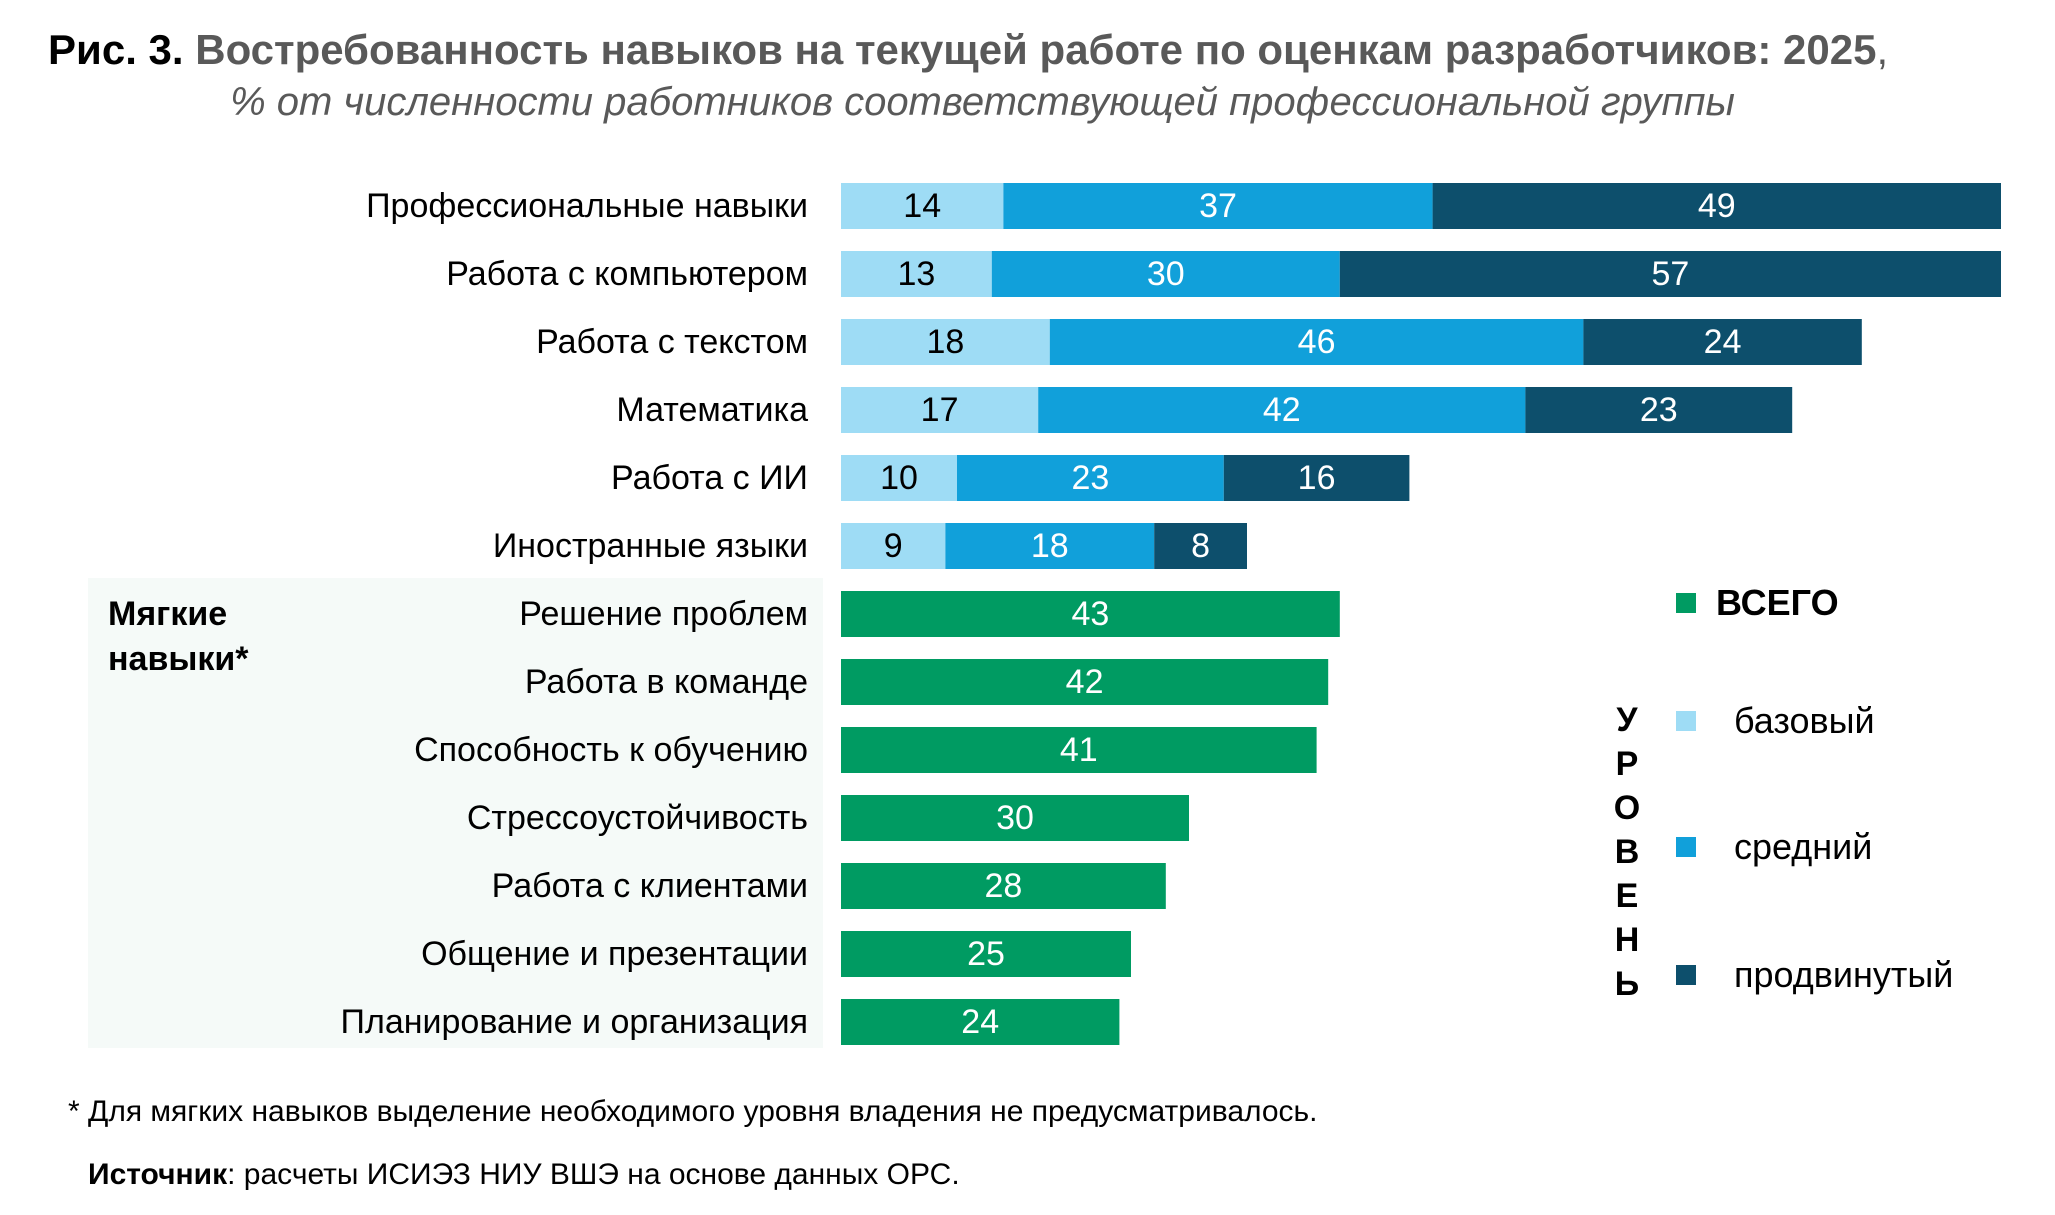 The width and height of the screenshot is (2055, 1215). Describe the element at coordinates (672, 342) in the screenshot. I see `category-label: Работа с текстом` at that location.